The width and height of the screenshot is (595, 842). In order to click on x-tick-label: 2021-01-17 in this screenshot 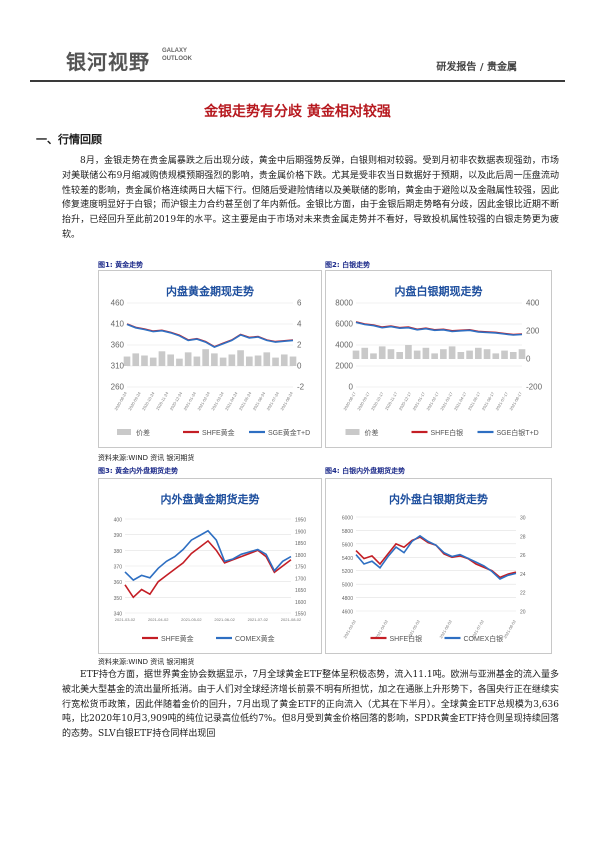, I will do `click(418, 400)`.